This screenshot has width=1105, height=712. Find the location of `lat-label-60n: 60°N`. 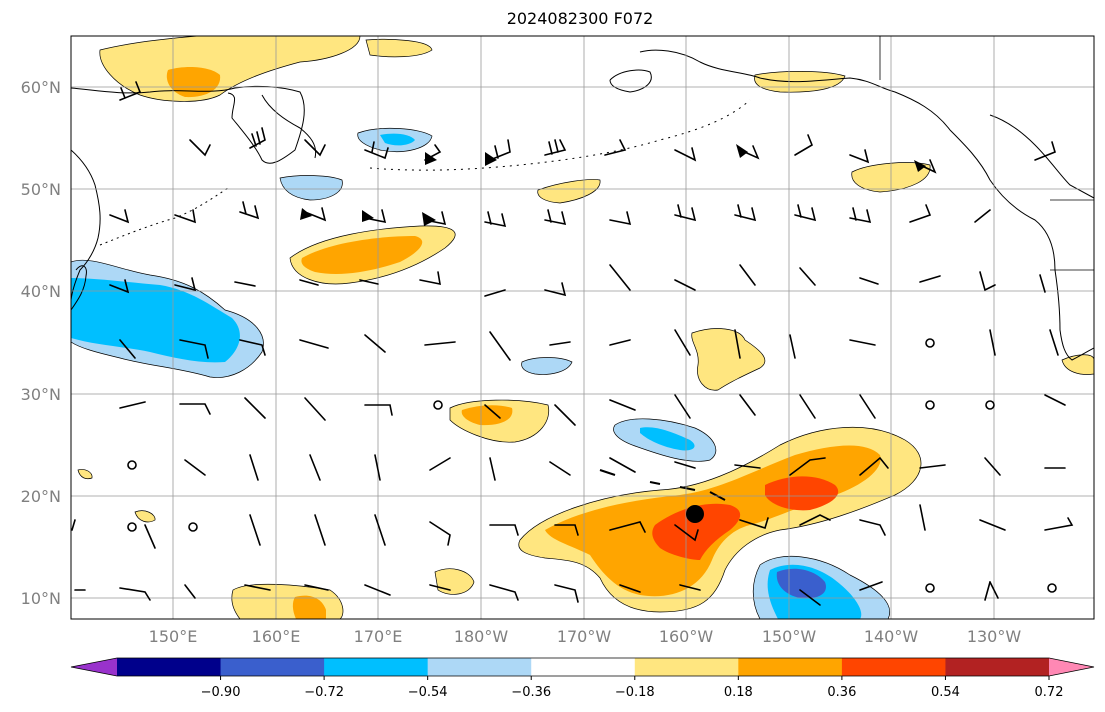

lat-label-60n: 60°N is located at coordinates (41, 87).